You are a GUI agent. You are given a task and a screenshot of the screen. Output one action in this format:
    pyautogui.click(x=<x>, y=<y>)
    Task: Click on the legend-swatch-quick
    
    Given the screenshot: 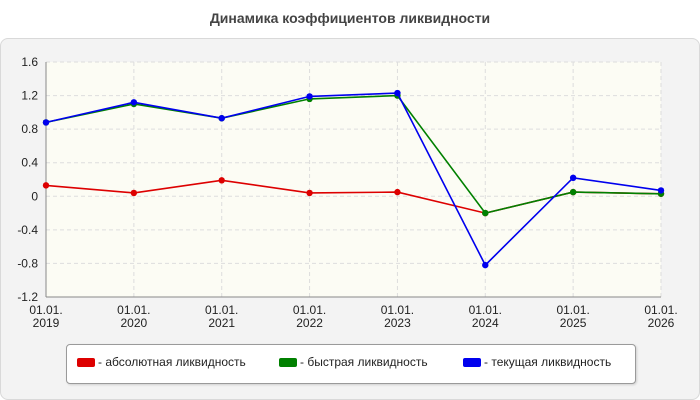 What is the action you would take?
    pyautogui.click(x=288, y=362)
    